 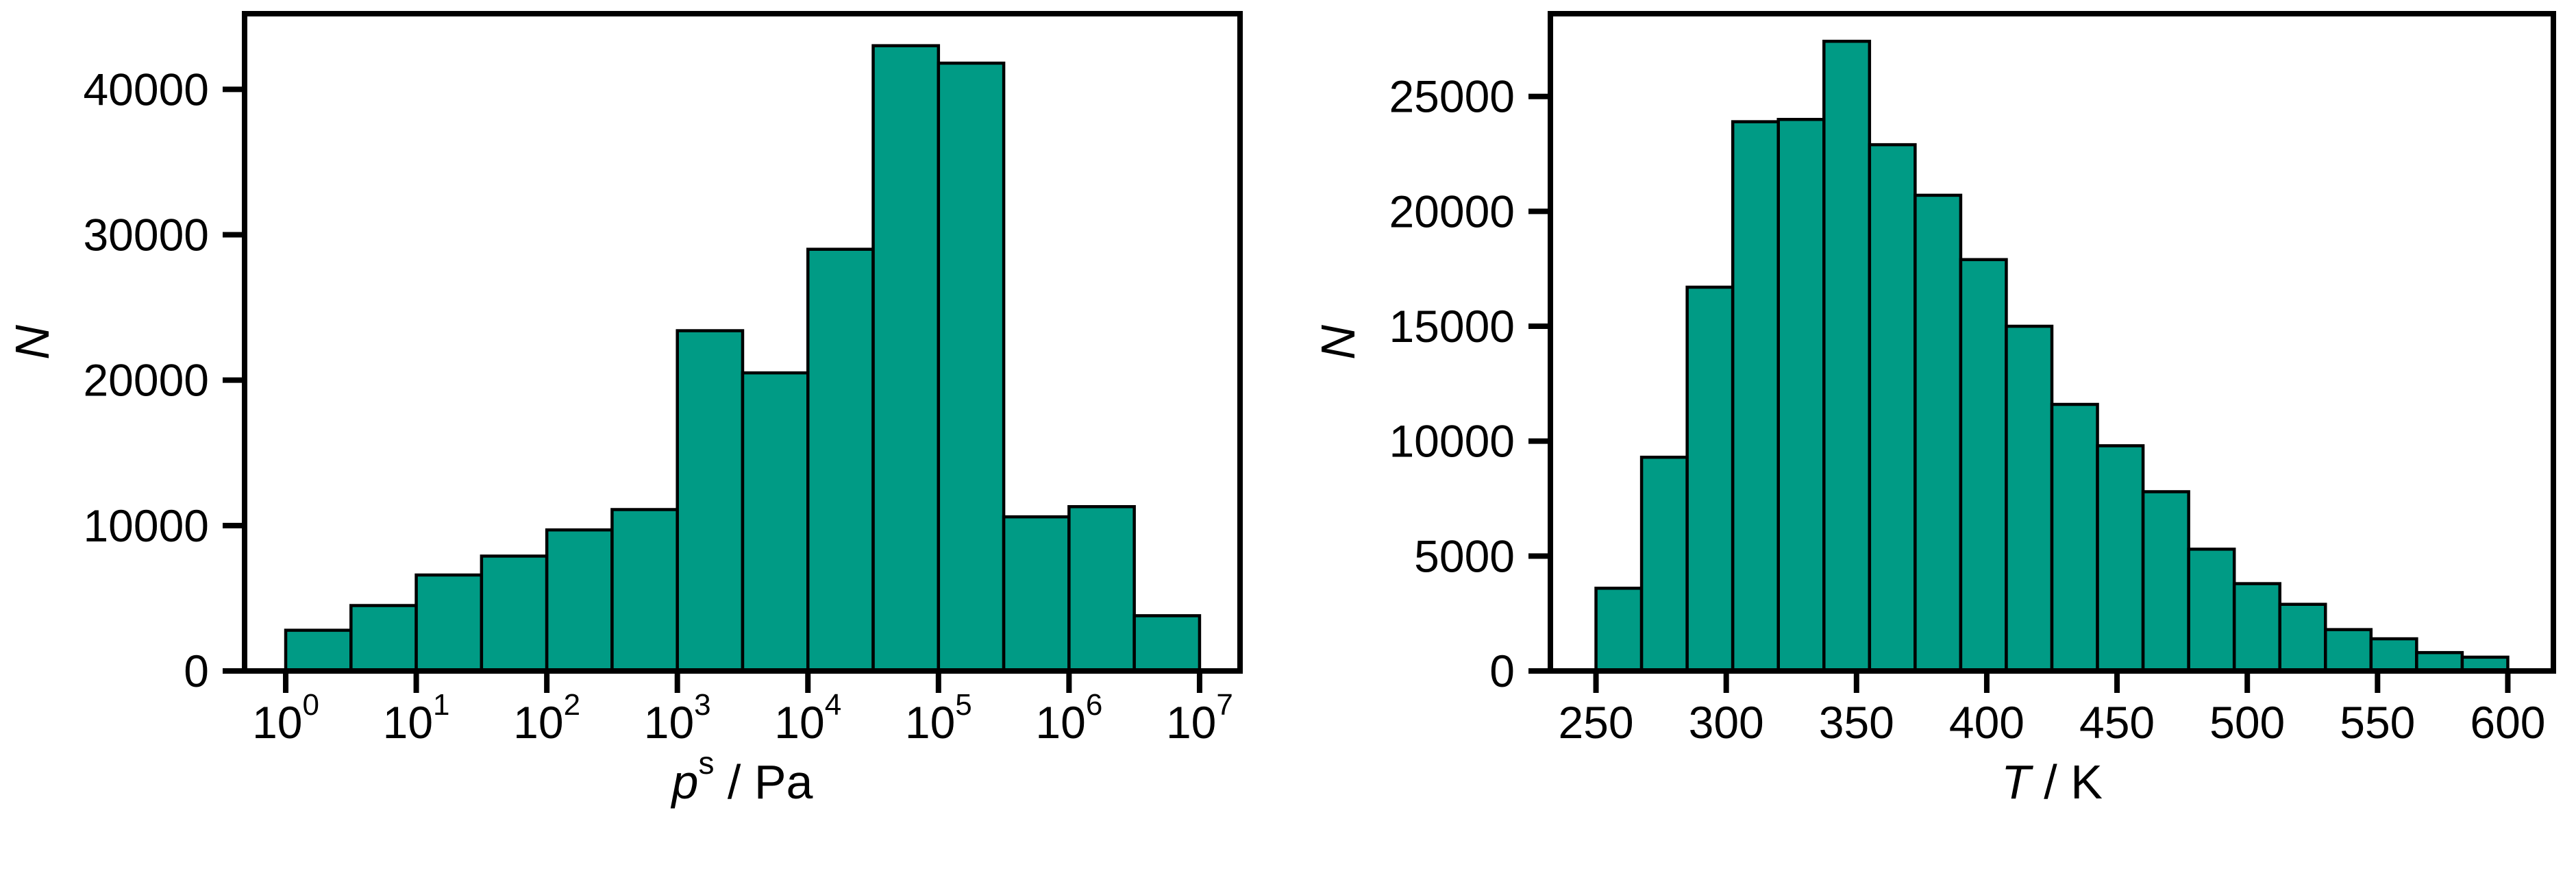 What do you see at coordinates (146, 89) in the screenshot?
I see `y-tick-label: 40000` at bounding box center [146, 89].